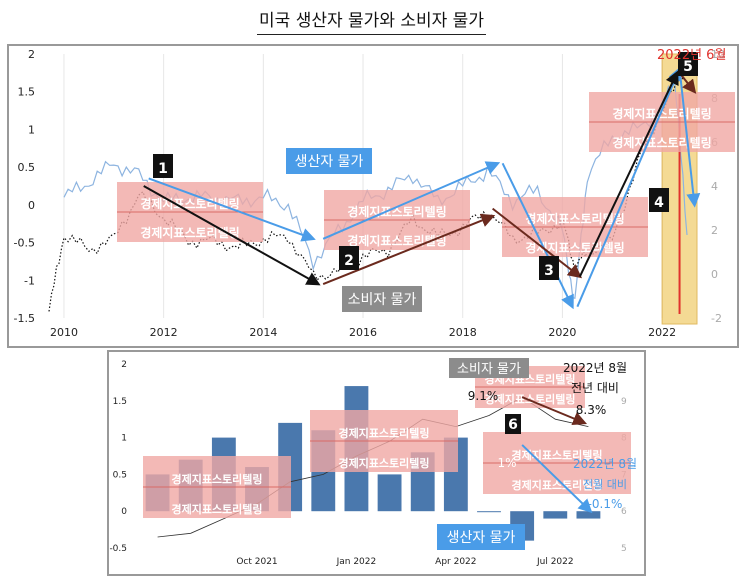 The image size is (743, 576). I want to click on x-tick: Oct 2021, so click(256, 562).